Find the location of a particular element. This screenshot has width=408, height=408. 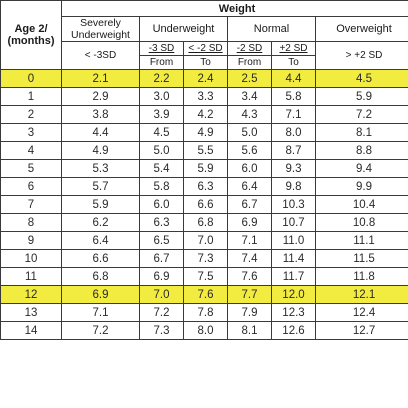

overweight-cell: 9.9 is located at coordinates (361, 186).